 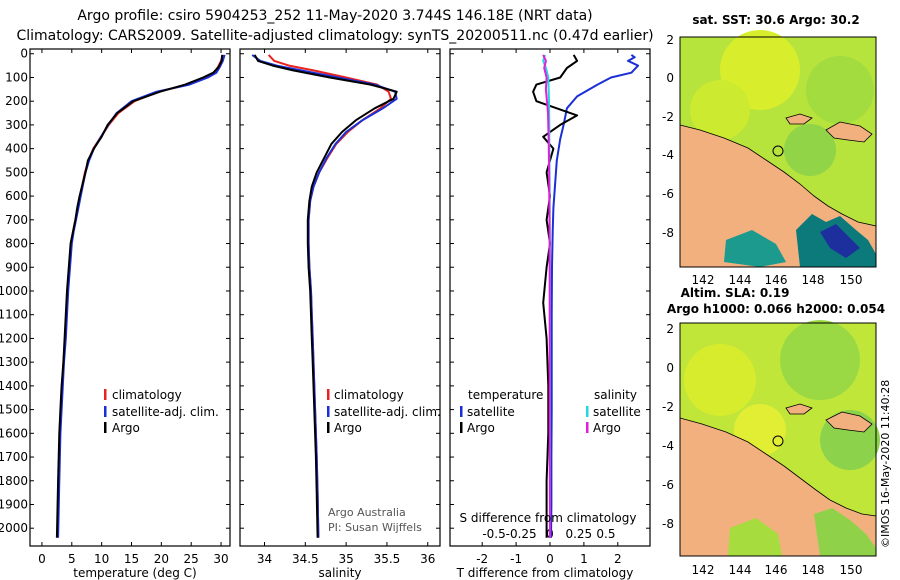 I want to click on legend-swatch-argo, so click(x=105, y=427).